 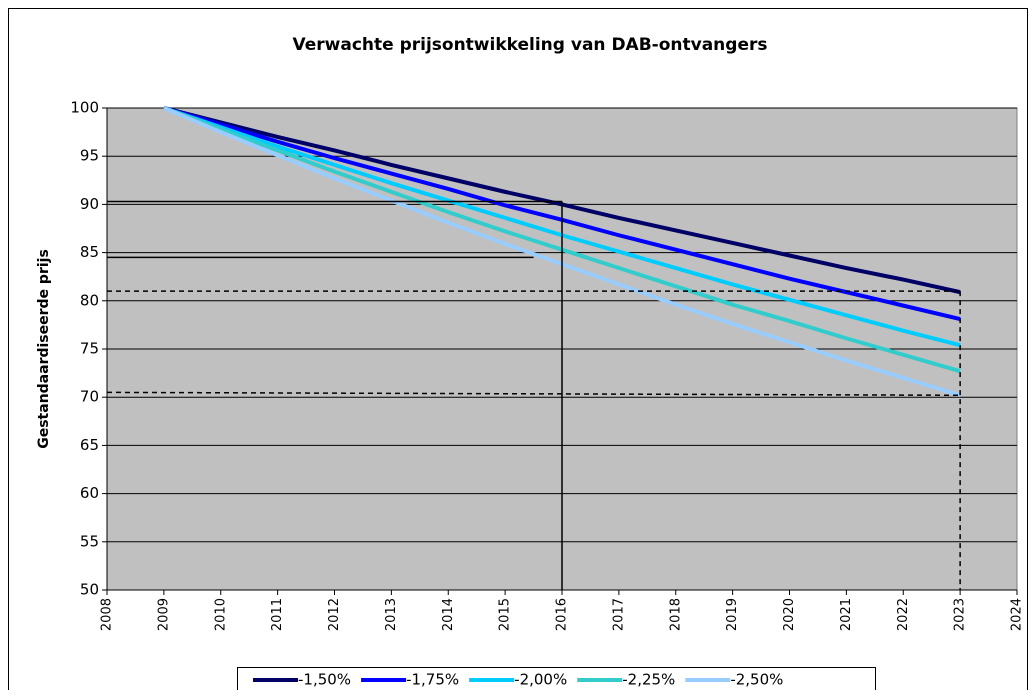 I want to click on y-tick-label: 90, so click(x=89, y=204).